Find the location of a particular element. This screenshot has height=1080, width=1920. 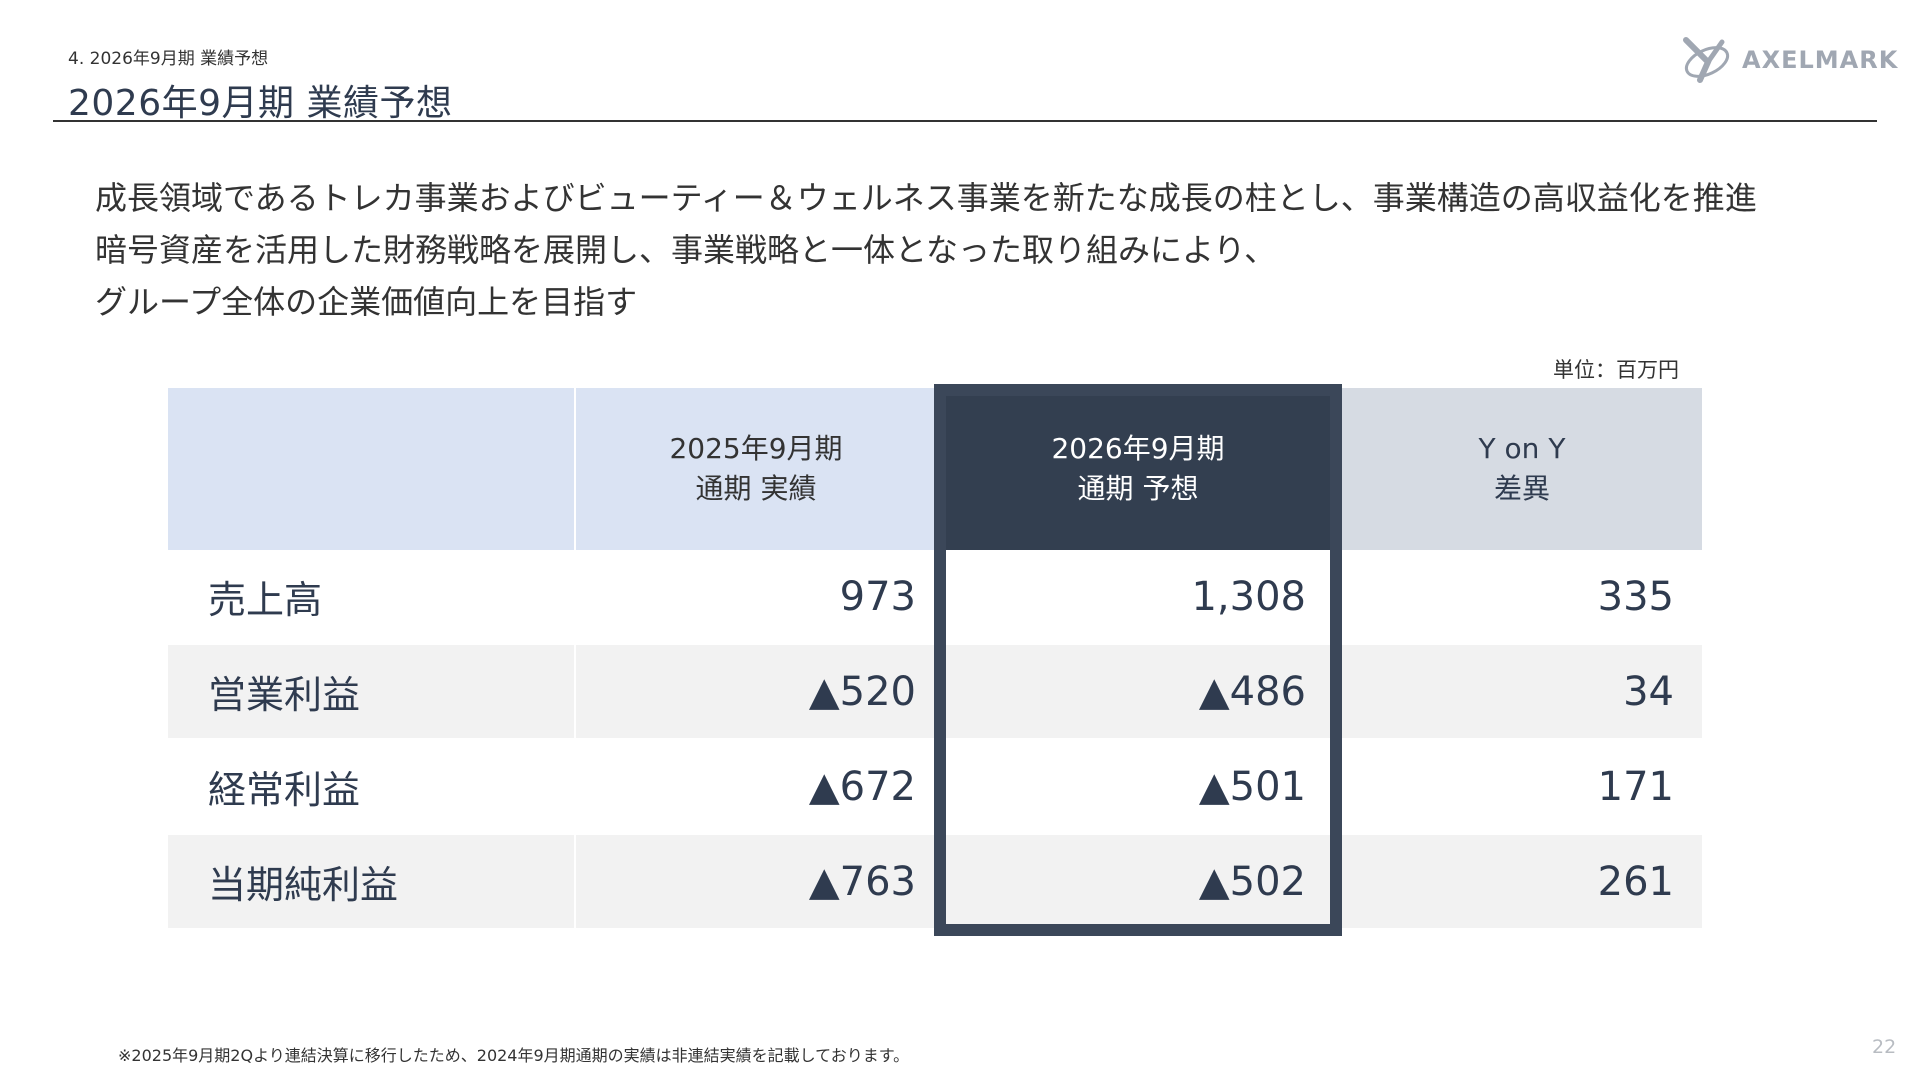

title-divider is located at coordinates (965, 121).